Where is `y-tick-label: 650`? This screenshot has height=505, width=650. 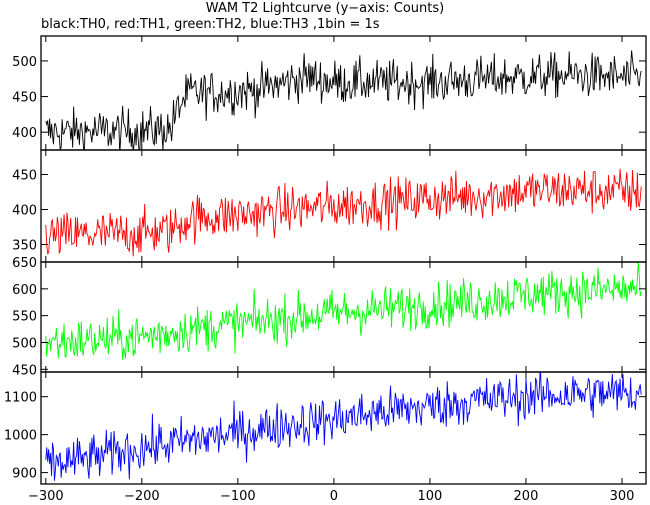 y-tick-label: 650 is located at coordinates (24, 263).